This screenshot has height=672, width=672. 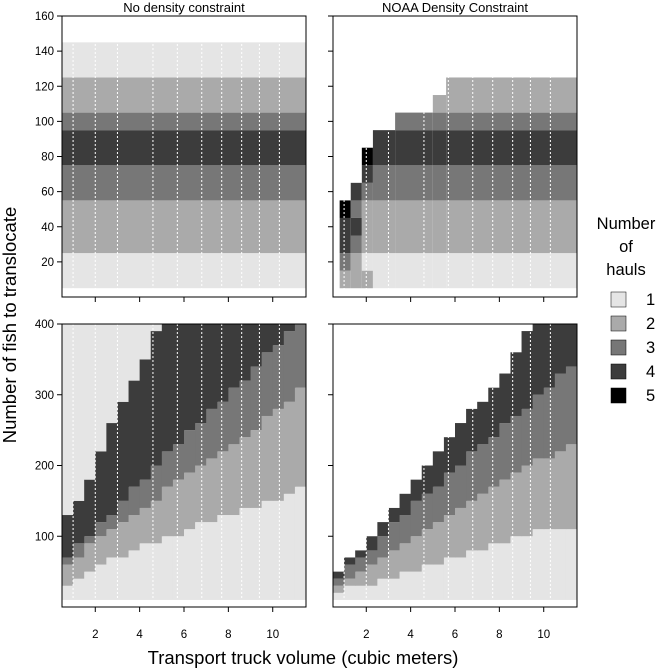 What do you see at coordinates (650, 300) in the screenshot?
I see `legend-entry-label: 1` at bounding box center [650, 300].